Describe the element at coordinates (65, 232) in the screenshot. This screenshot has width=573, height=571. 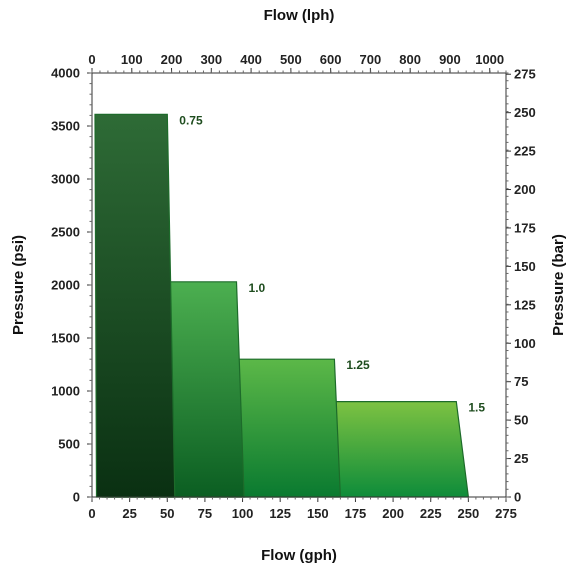
I see `y-left-tick-label: 2500` at that location.